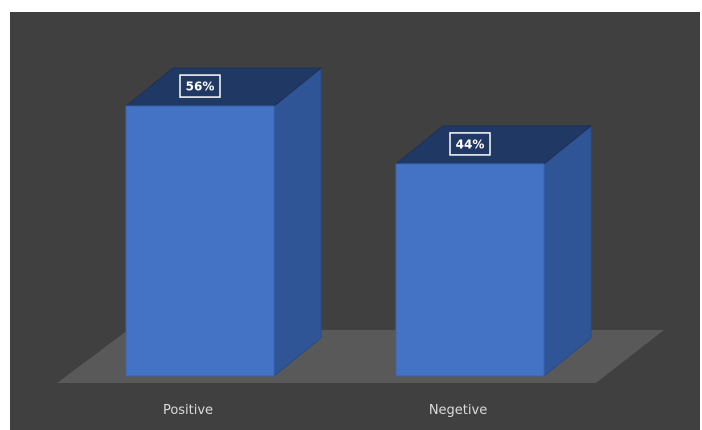 Image resolution: width=702 pixels, height=430 pixels. I want to click on category-label: Negetive, so click(458, 410).